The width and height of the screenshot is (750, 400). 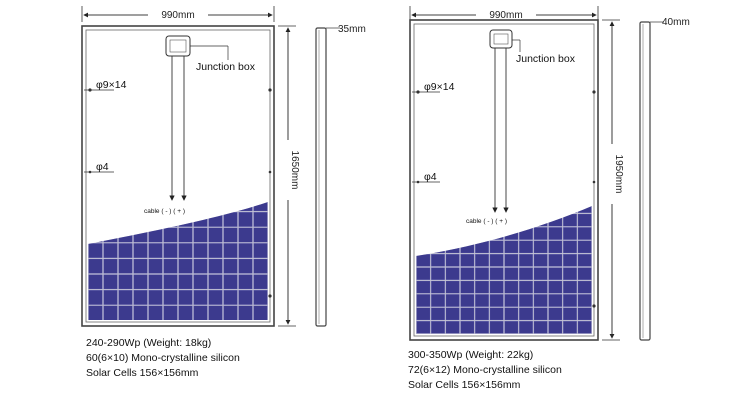 I want to click on panel-2-spec-cells: 72(6×12) Mono-crystalline silicon, so click(x=485, y=370).